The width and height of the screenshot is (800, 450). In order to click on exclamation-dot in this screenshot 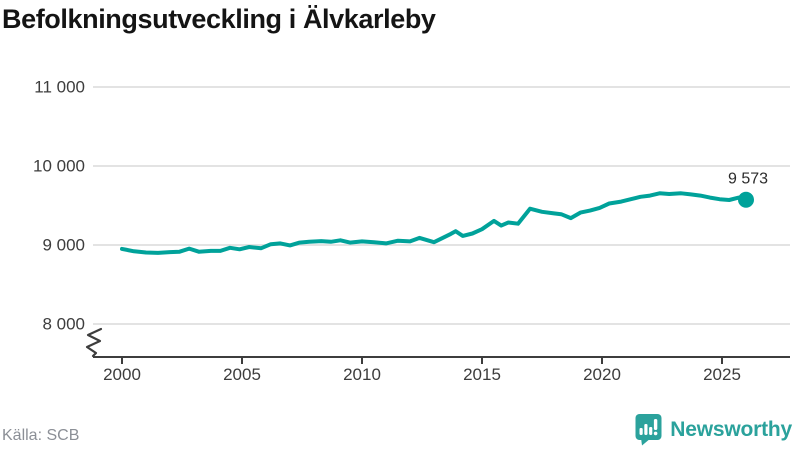, I will do `click(656, 433)`.